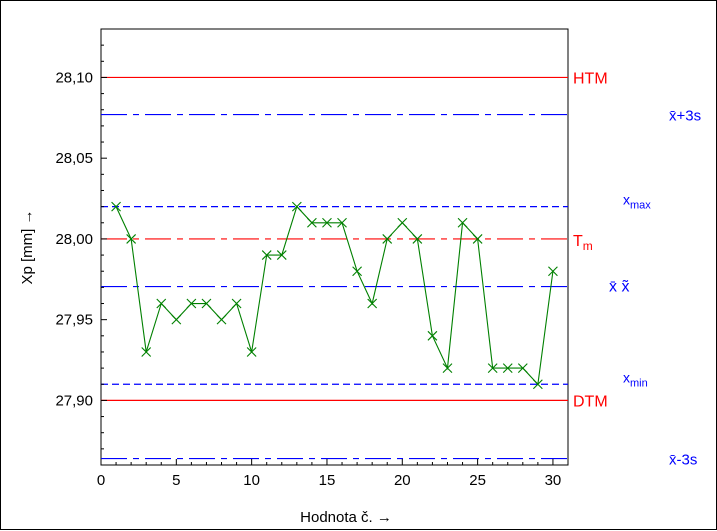 This screenshot has width=717, height=531. Describe the element at coordinates (74, 320) in the screenshot. I see `y-tick-label: 27,95` at that location.